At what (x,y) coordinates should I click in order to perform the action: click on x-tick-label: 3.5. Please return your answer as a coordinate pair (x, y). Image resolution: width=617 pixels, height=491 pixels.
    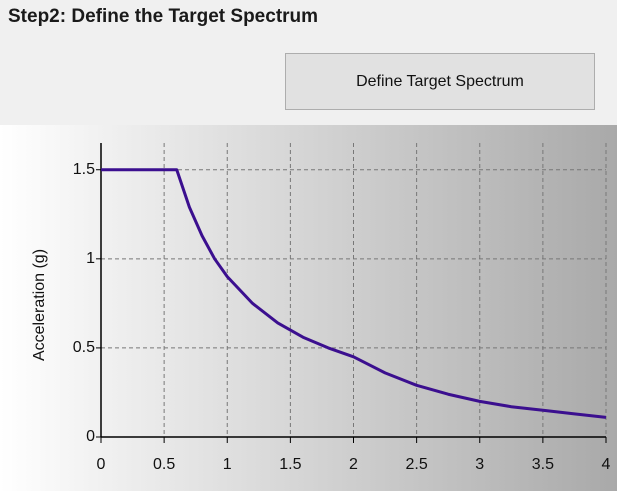
    Looking at the image, I should click on (543, 464).